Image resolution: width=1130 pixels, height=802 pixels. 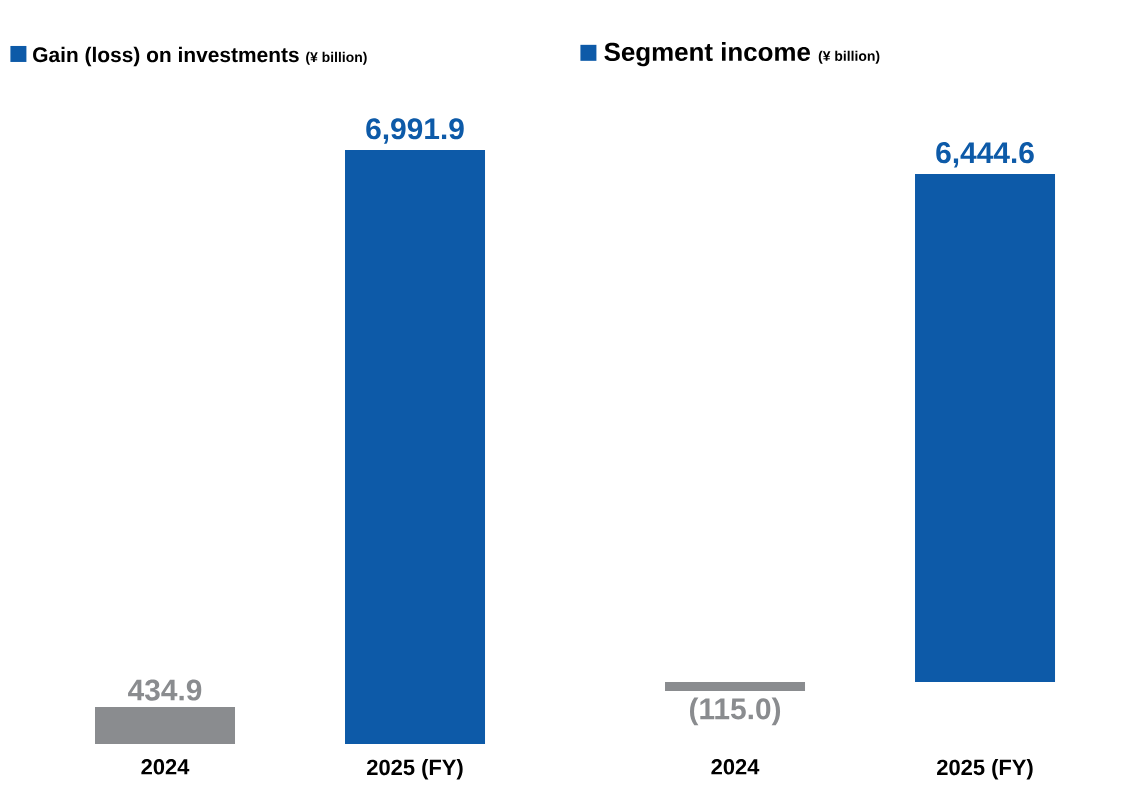 I want to click on data-label: 6,444.6, so click(x=985, y=155).